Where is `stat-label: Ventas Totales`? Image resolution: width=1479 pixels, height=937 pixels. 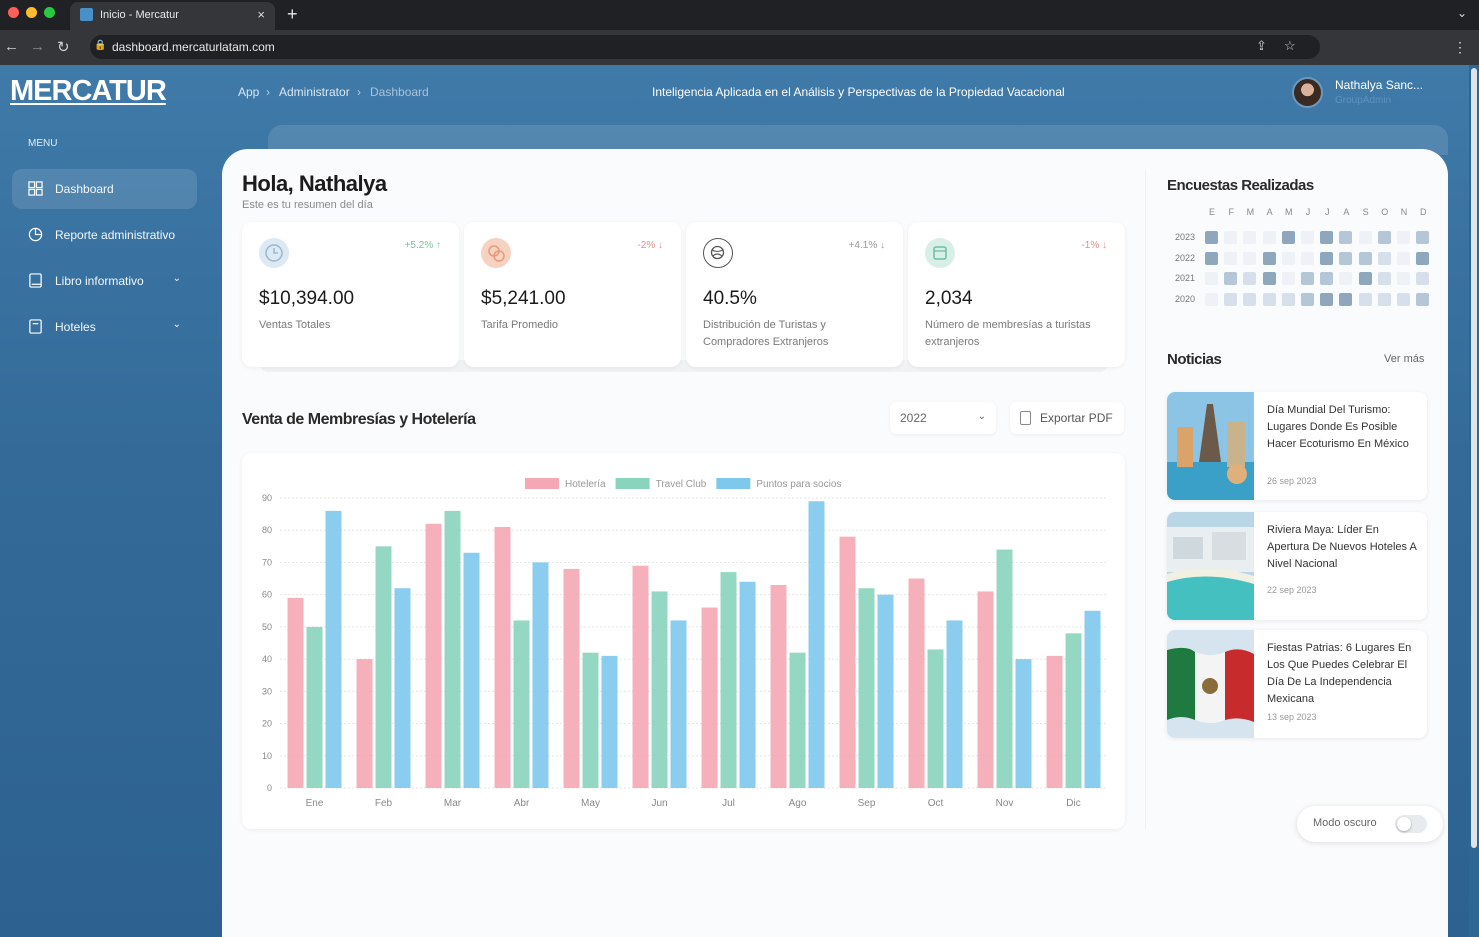
stat-label: Ventas Totales is located at coordinates (295, 325).